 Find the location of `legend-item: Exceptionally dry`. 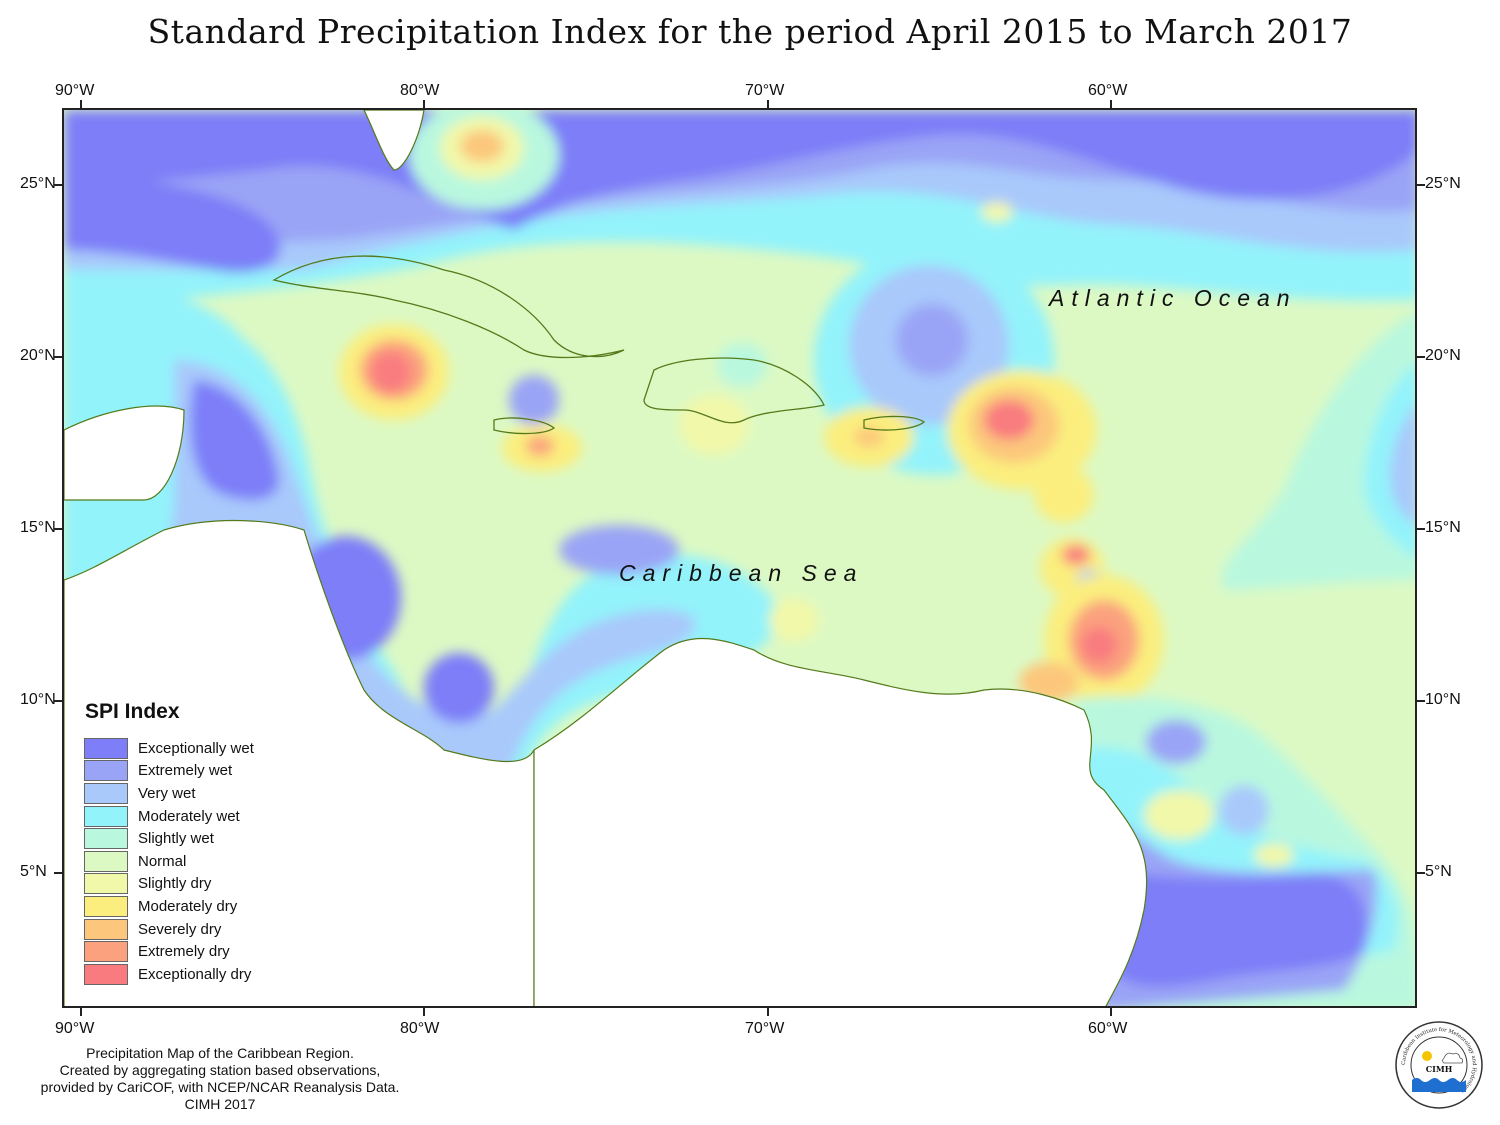

legend-item: Exceptionally dry is located at coordinates (169, 974).